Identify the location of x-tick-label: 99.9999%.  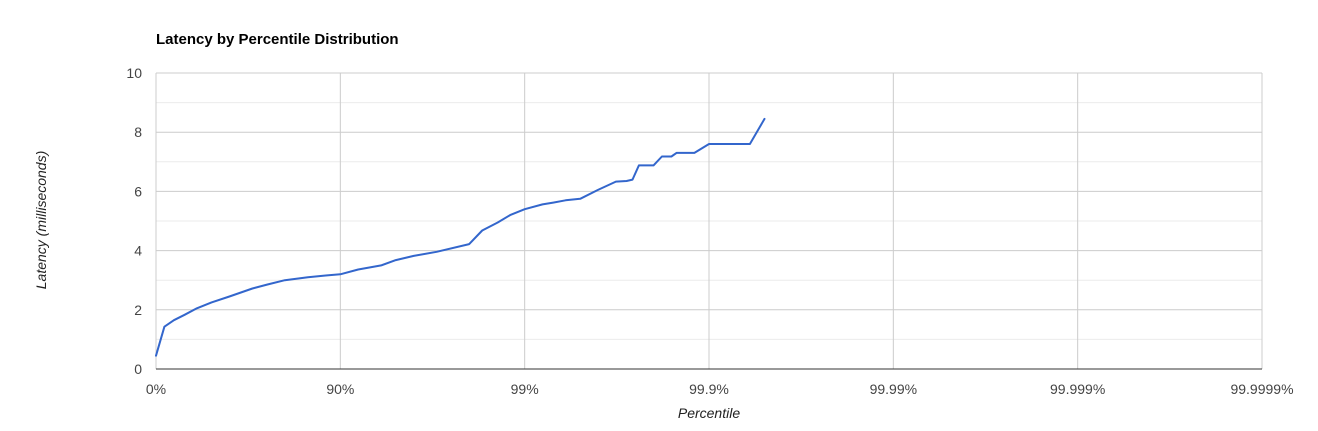
(1261, 389).